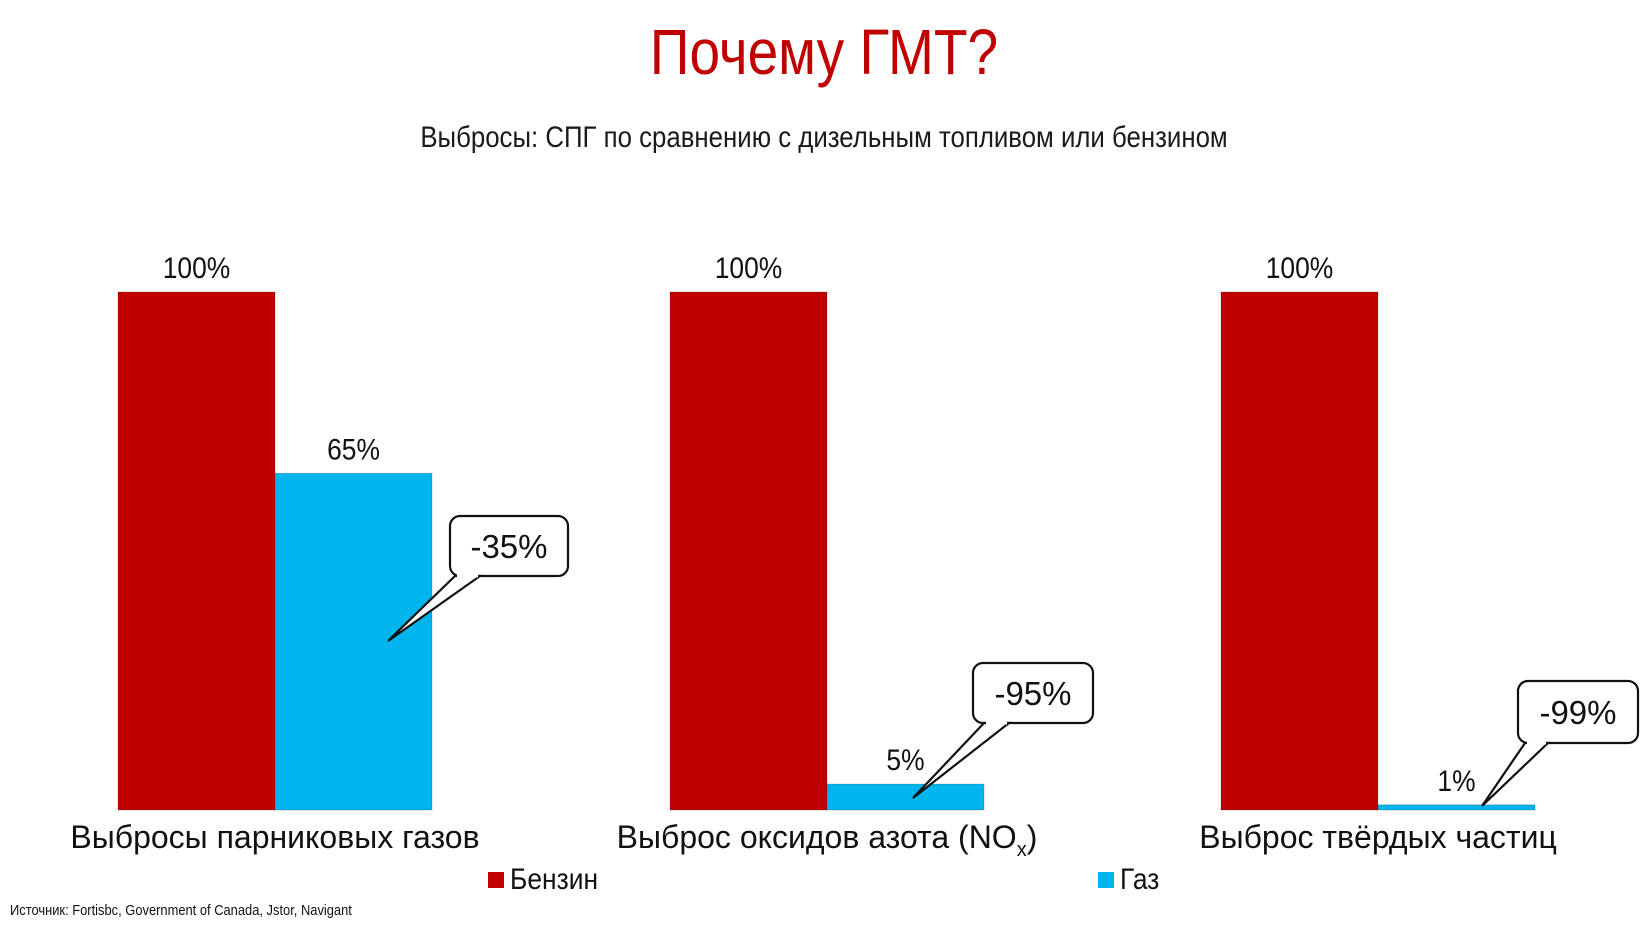 The image size is (1648, 927). Describe the element at coordinates (749, 267) in the screenshot. I see `data-label-gasoline-2: 100%` at that location.